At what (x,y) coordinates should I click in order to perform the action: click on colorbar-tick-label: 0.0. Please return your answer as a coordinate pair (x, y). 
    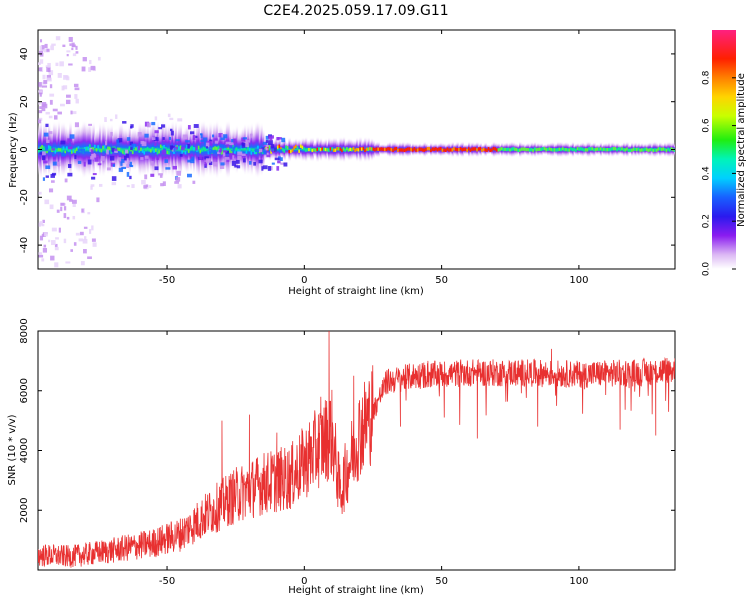
    Looking at the image, I should click on (707, 269).